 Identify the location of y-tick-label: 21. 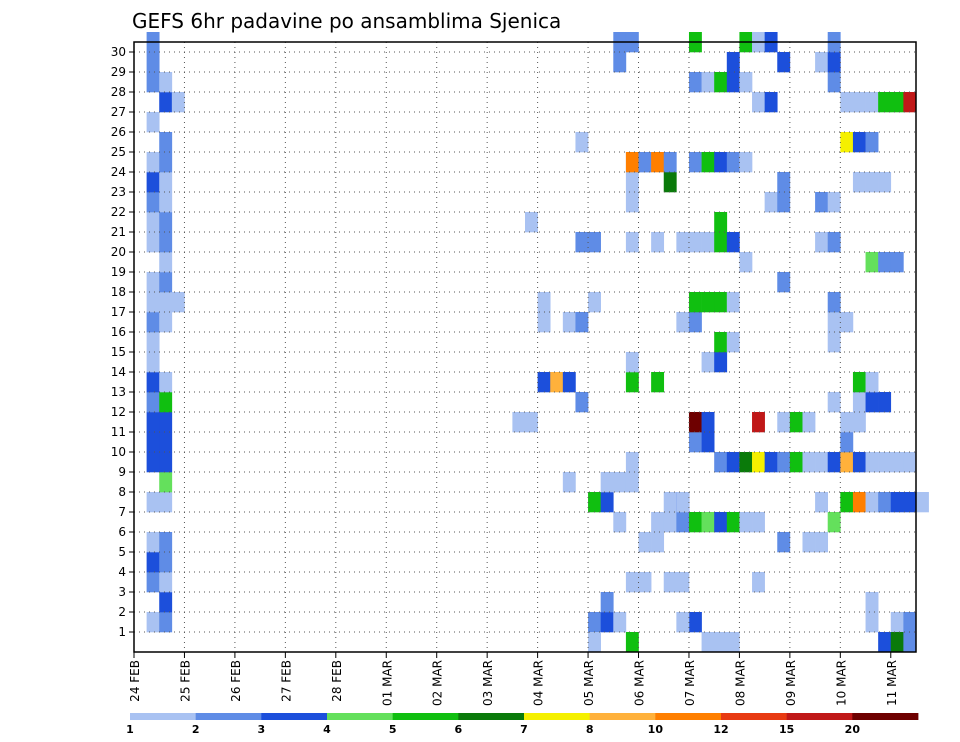
(118, 232).